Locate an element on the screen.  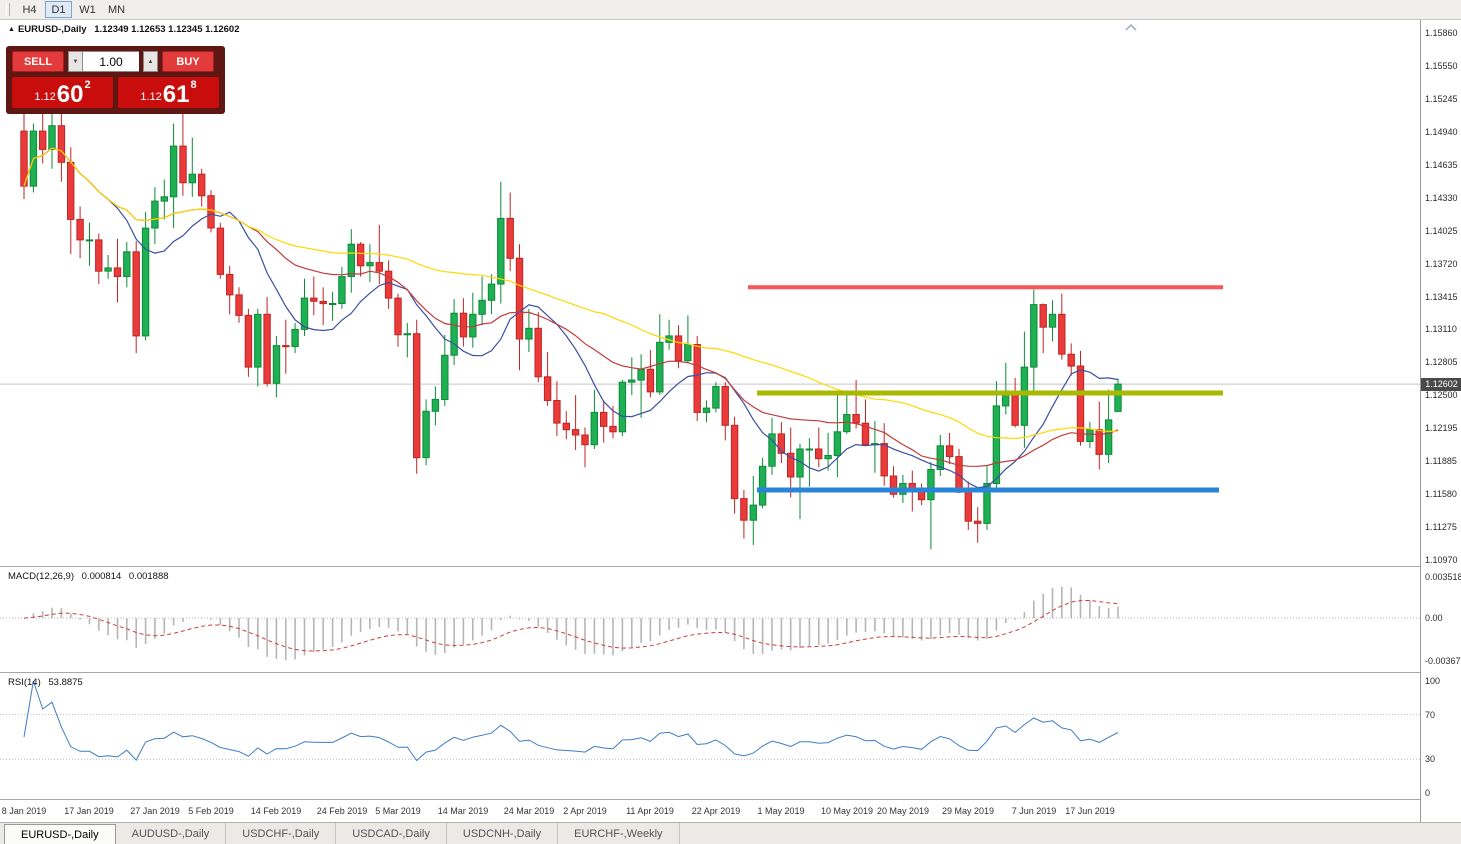
chart-tab-eurchf: EURCHF-,Weekly is located at coordinates (619, 833).